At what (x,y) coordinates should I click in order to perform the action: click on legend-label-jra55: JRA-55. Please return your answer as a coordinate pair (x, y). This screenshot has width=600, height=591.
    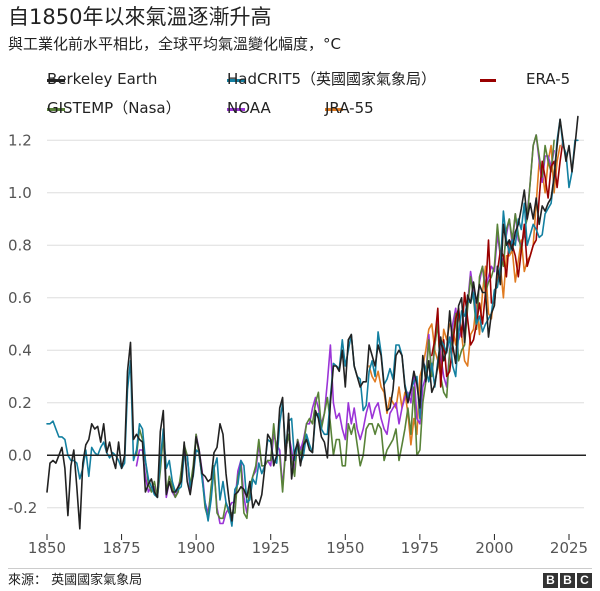
    Looking at the image, I should click on (349, 108).